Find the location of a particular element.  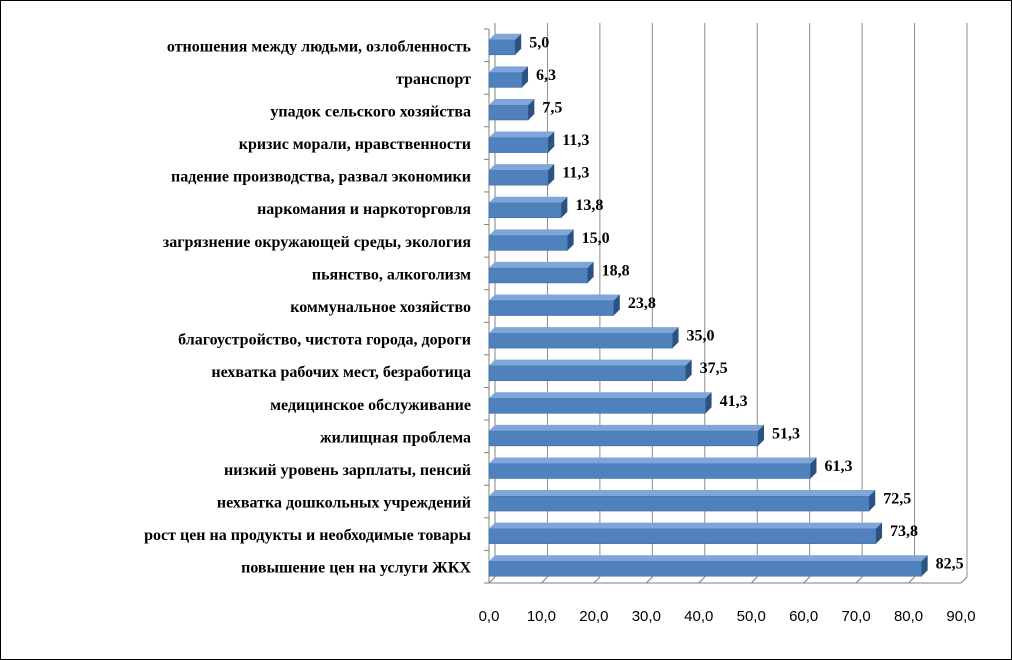

x-tick-label: 30,0 is located at coordinates (646, 616).